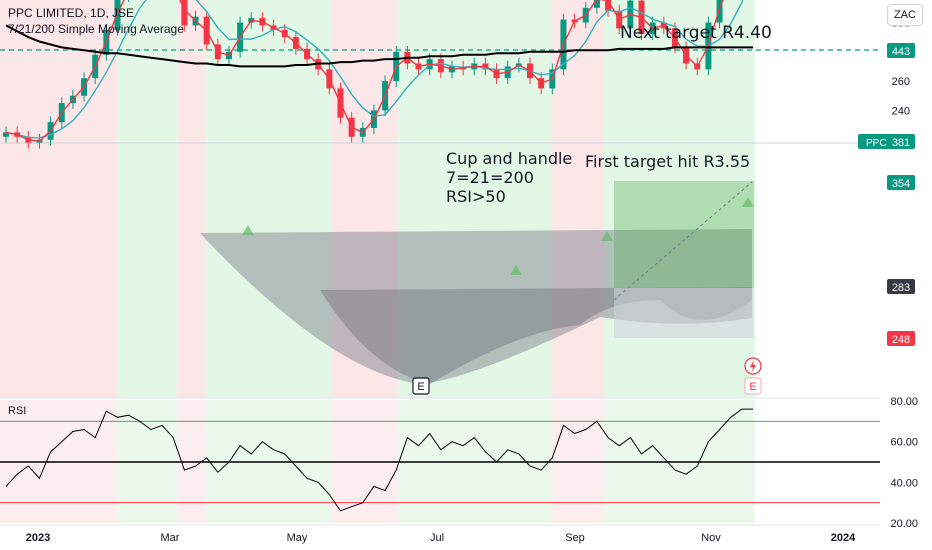 This screenshot has height=550, width=932. What do you see at coordinates (476, 196) in the screenshot?
I see `rsi-condition-line: RSI>50` at bounding box center [476, 196].